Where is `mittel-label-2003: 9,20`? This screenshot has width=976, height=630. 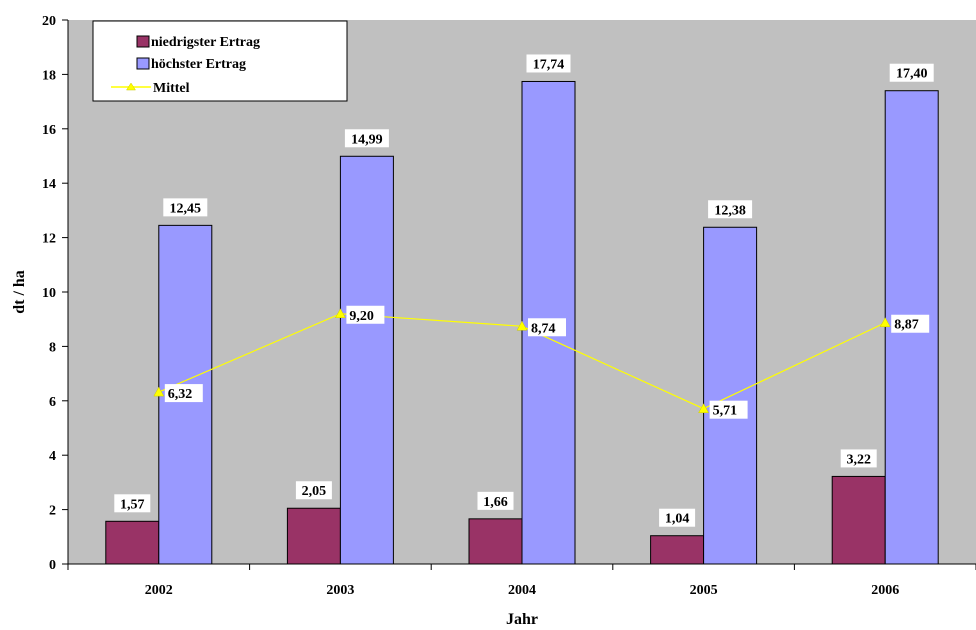
mittel-label-2003: 9,20 is located at coordinates (361, 316).